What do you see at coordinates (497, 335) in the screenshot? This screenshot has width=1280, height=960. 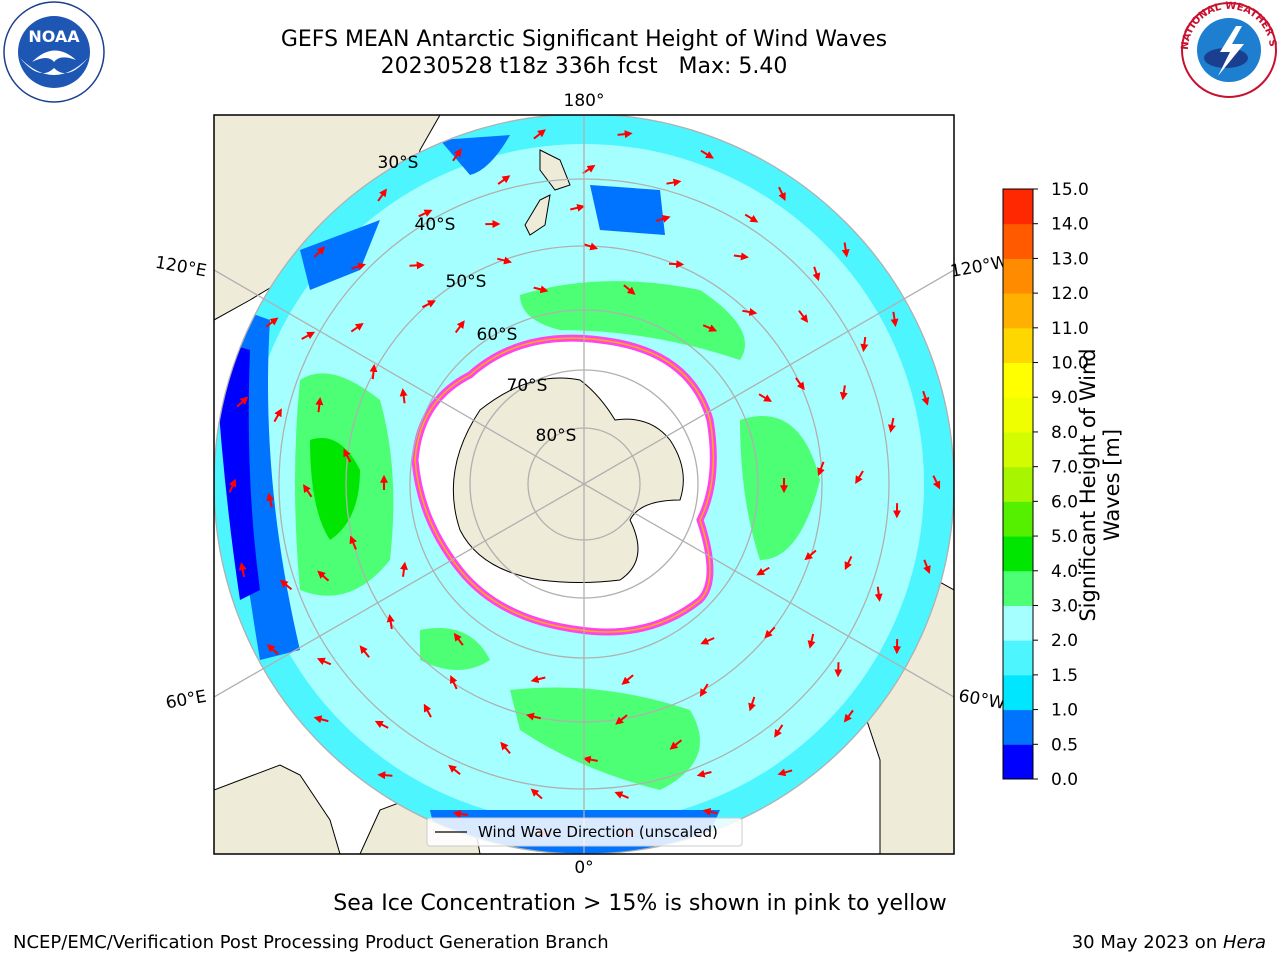 I see `parallel-label-60s: 60°S` at bounding box center [497, 335].